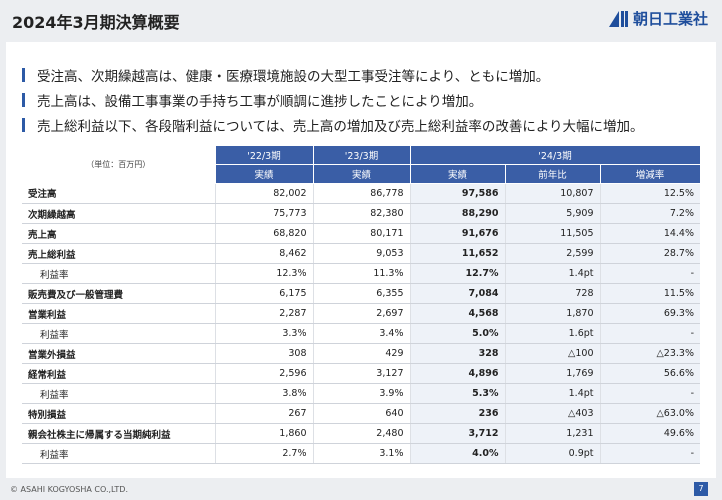  What do you see at coordinates (263, 453) in the screenshot?
I see `cell: 2.7%` at bounding box center [263, 453].